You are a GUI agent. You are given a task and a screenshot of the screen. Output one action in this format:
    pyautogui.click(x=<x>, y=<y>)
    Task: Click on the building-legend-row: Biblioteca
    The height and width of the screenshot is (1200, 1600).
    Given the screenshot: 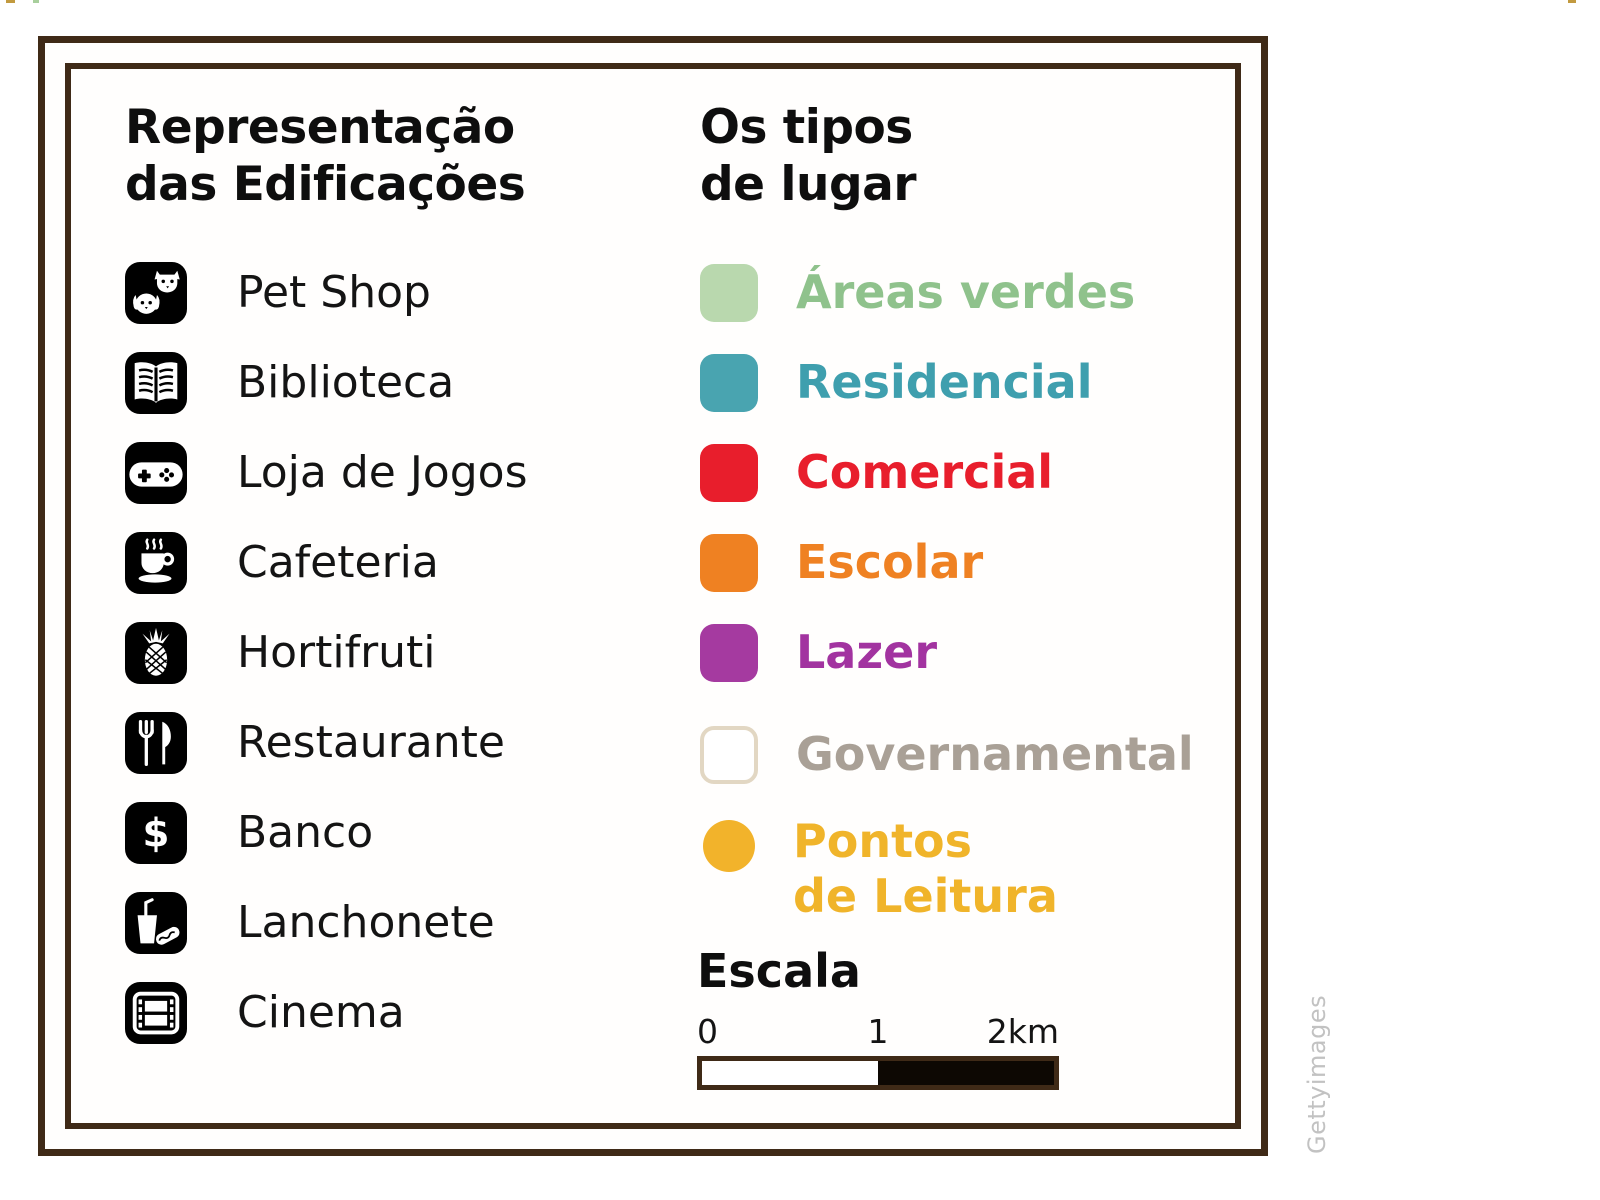 What is the action you would take?
    pyautogui.click(x=385, y=383)
    